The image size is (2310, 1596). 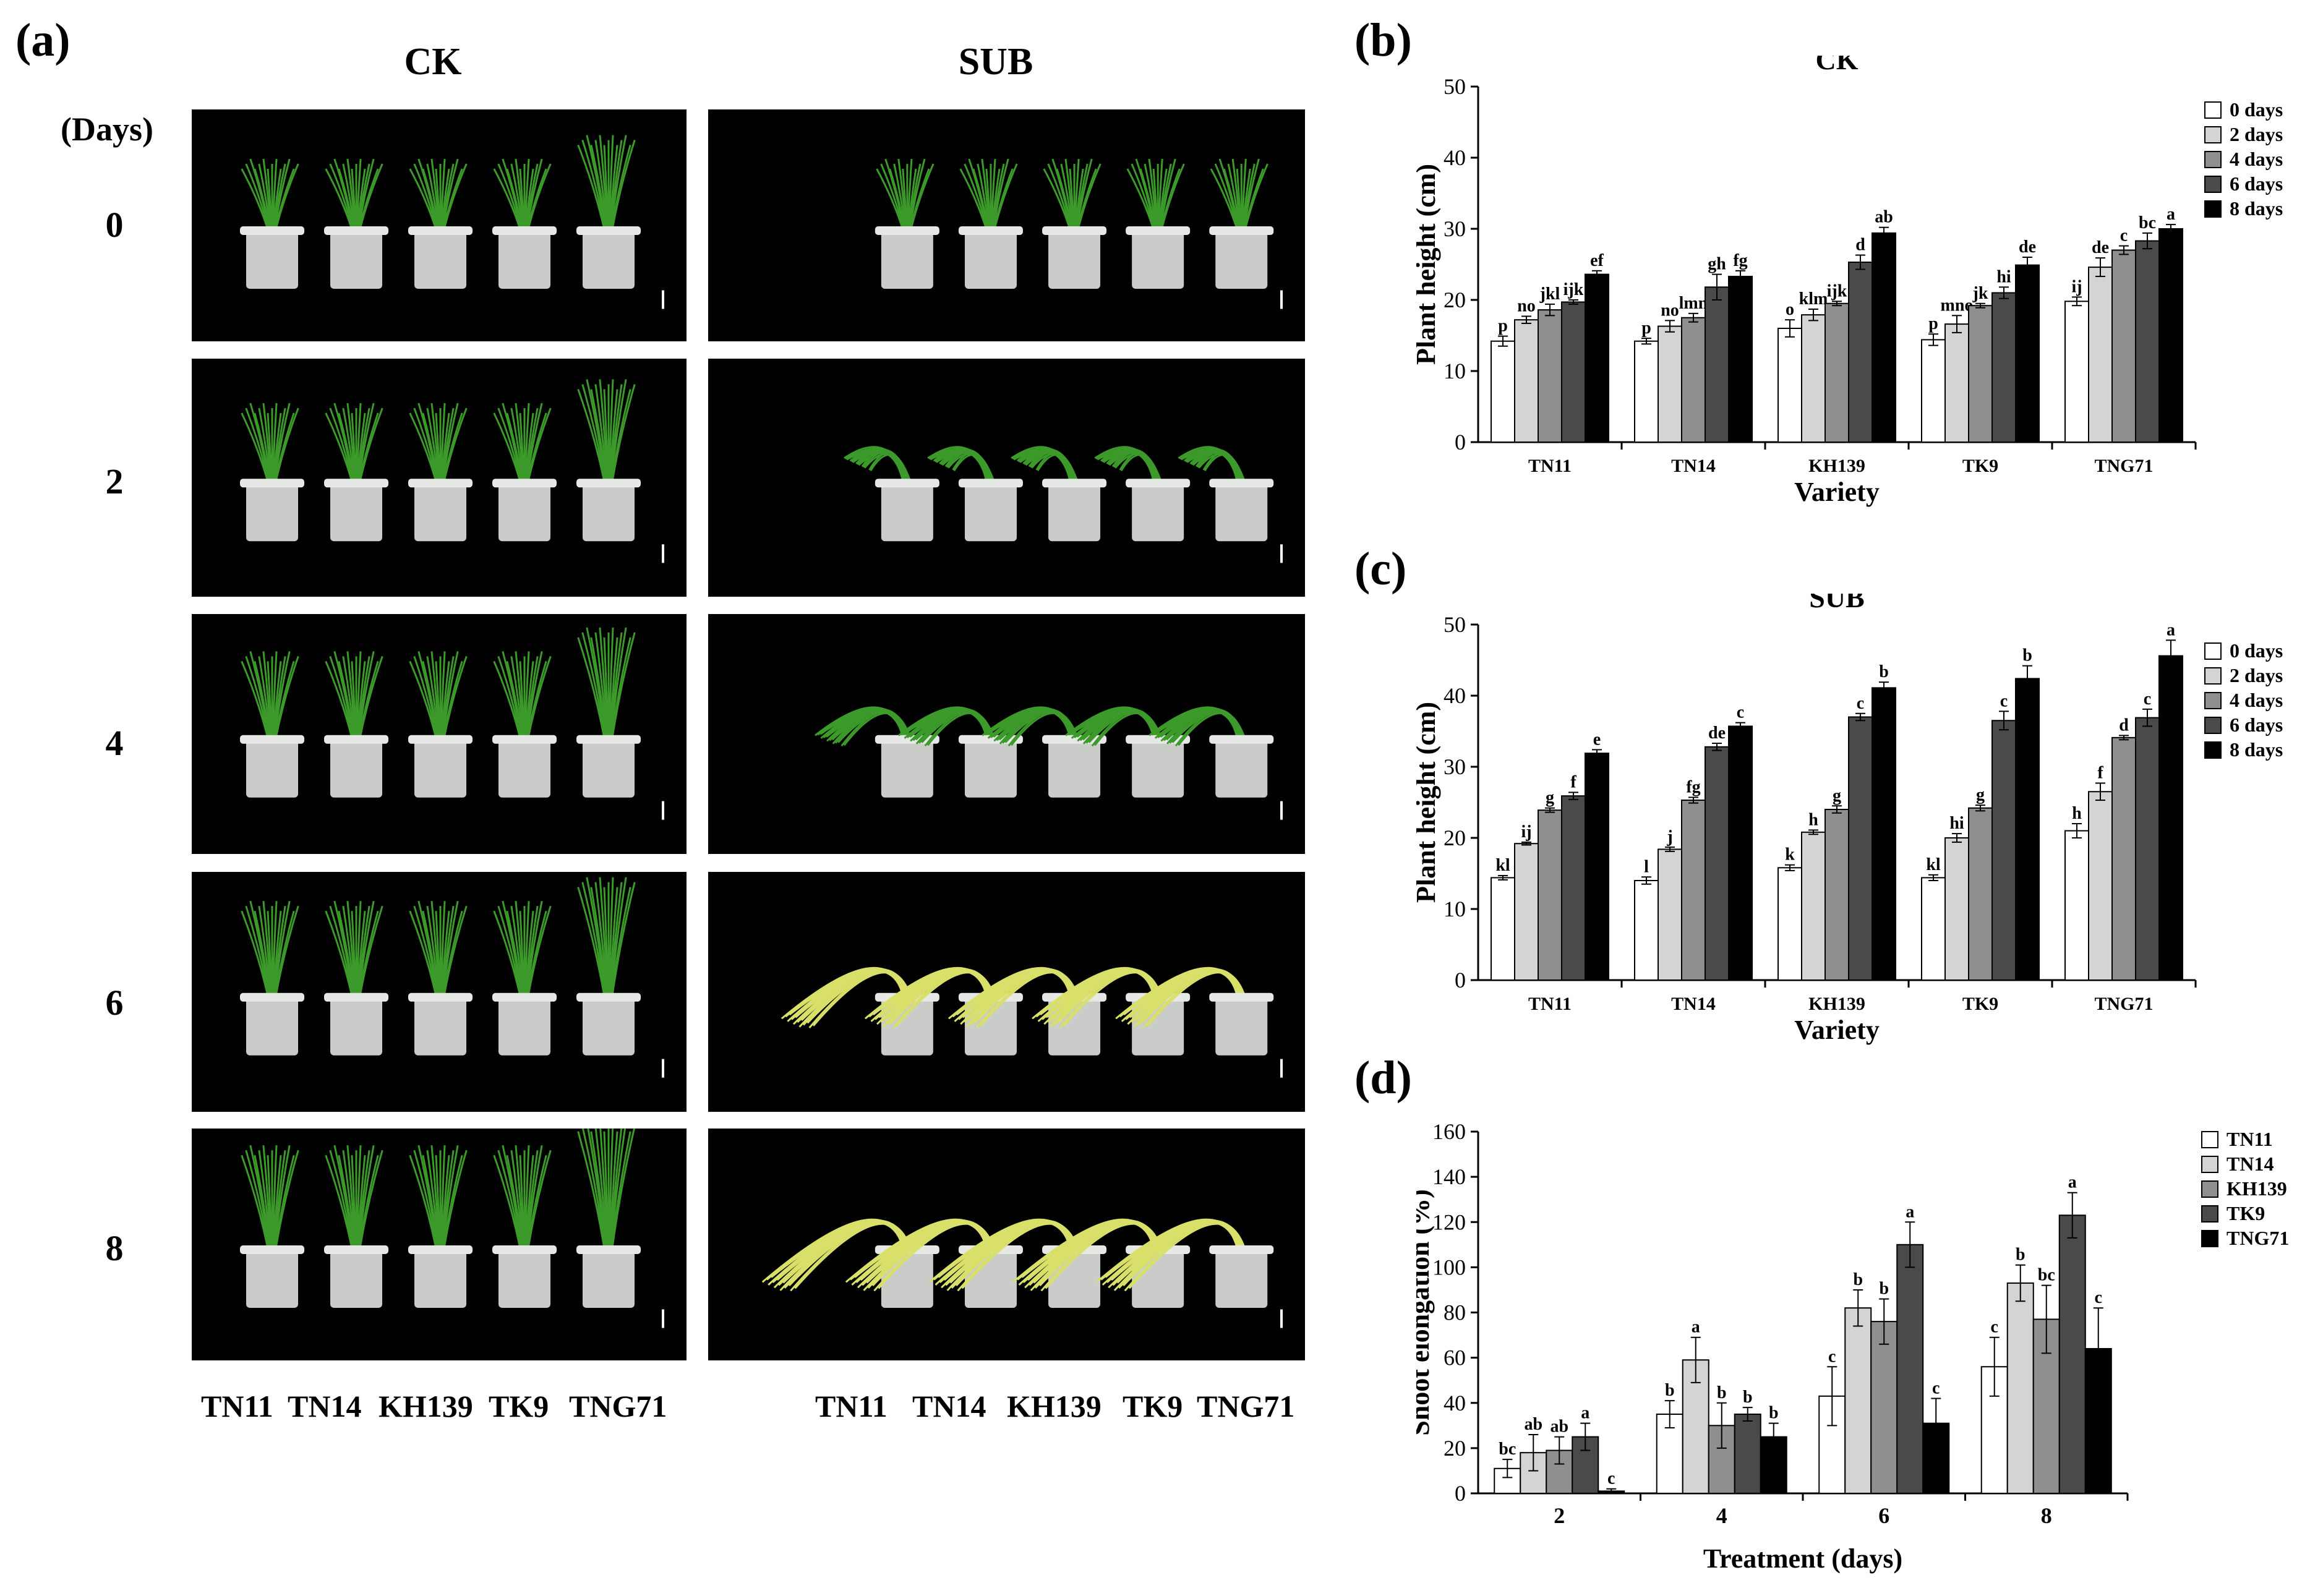 What do you see at coordinates (1837, 492) in the screenshot?
I see `x-axis-label: Variety` at bounding box center [1837, 492].